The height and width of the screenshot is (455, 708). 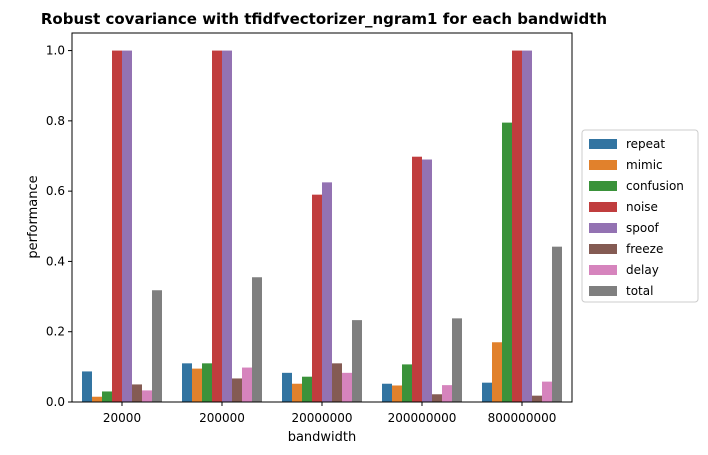 What do you see at coordinates (603, 207) in the screenshot?
I see `legend-swatch-noise` at bounding box center [603, 207].